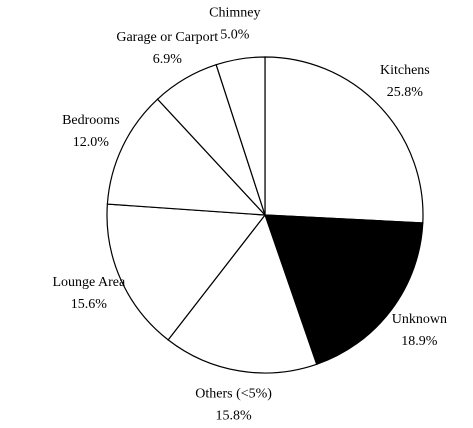 The width and height of the screenshot is (473, 428). What do you see at coordinates (233, 394) in the screenshot?
I see `slice-label: Others (<5%)` at bounding box center [233, 394].